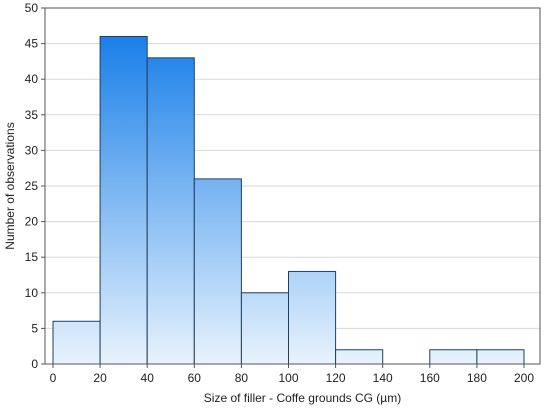 Image resolution: width=550 pixels, height=415 pixels. I want to click on x-tick-label: 100, so click(288, 378).